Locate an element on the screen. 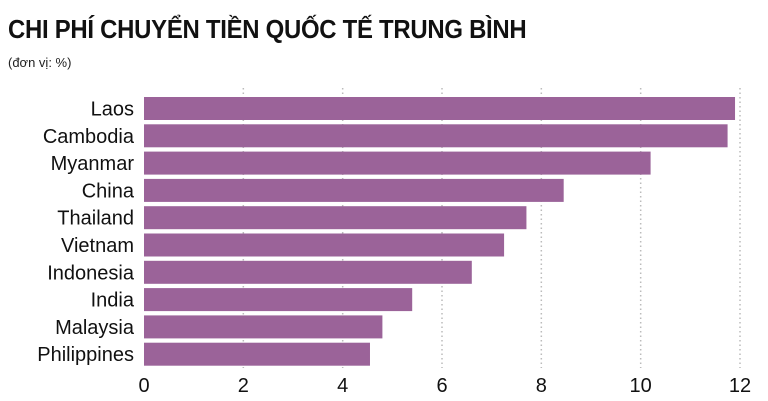 The height and width of the screenshot is (401, 768). category-label: Malaysia is located at coordinates (95, 328).